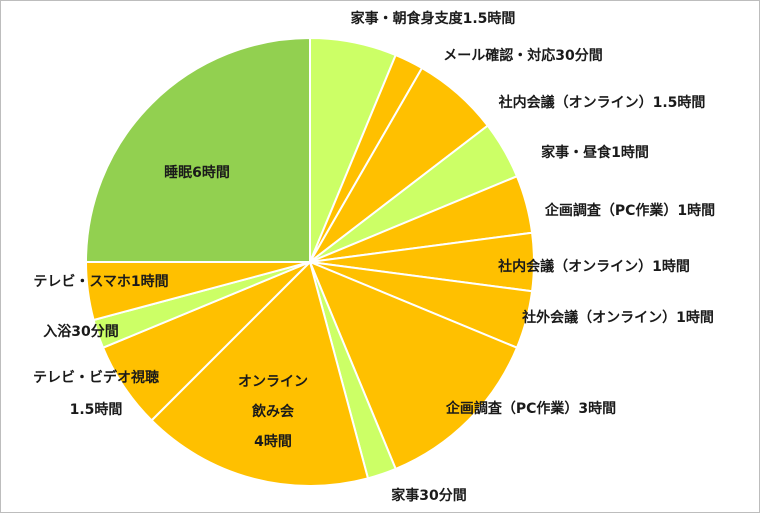 The image size is (760, 513). What do you see at coordinates (617, 317) in the screenshot?
I see `slice-label-6: 社外会議（オンライン）1時間` at bounding box center [617, 317].